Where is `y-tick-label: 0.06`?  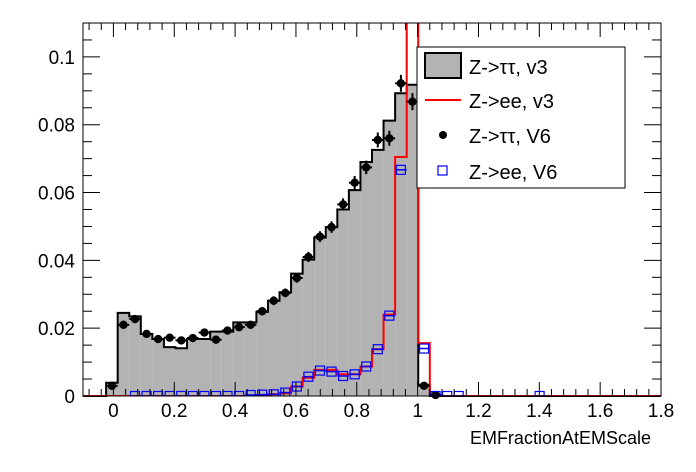 y-tick-label: 0.06 is located at coordinates (56, 194).